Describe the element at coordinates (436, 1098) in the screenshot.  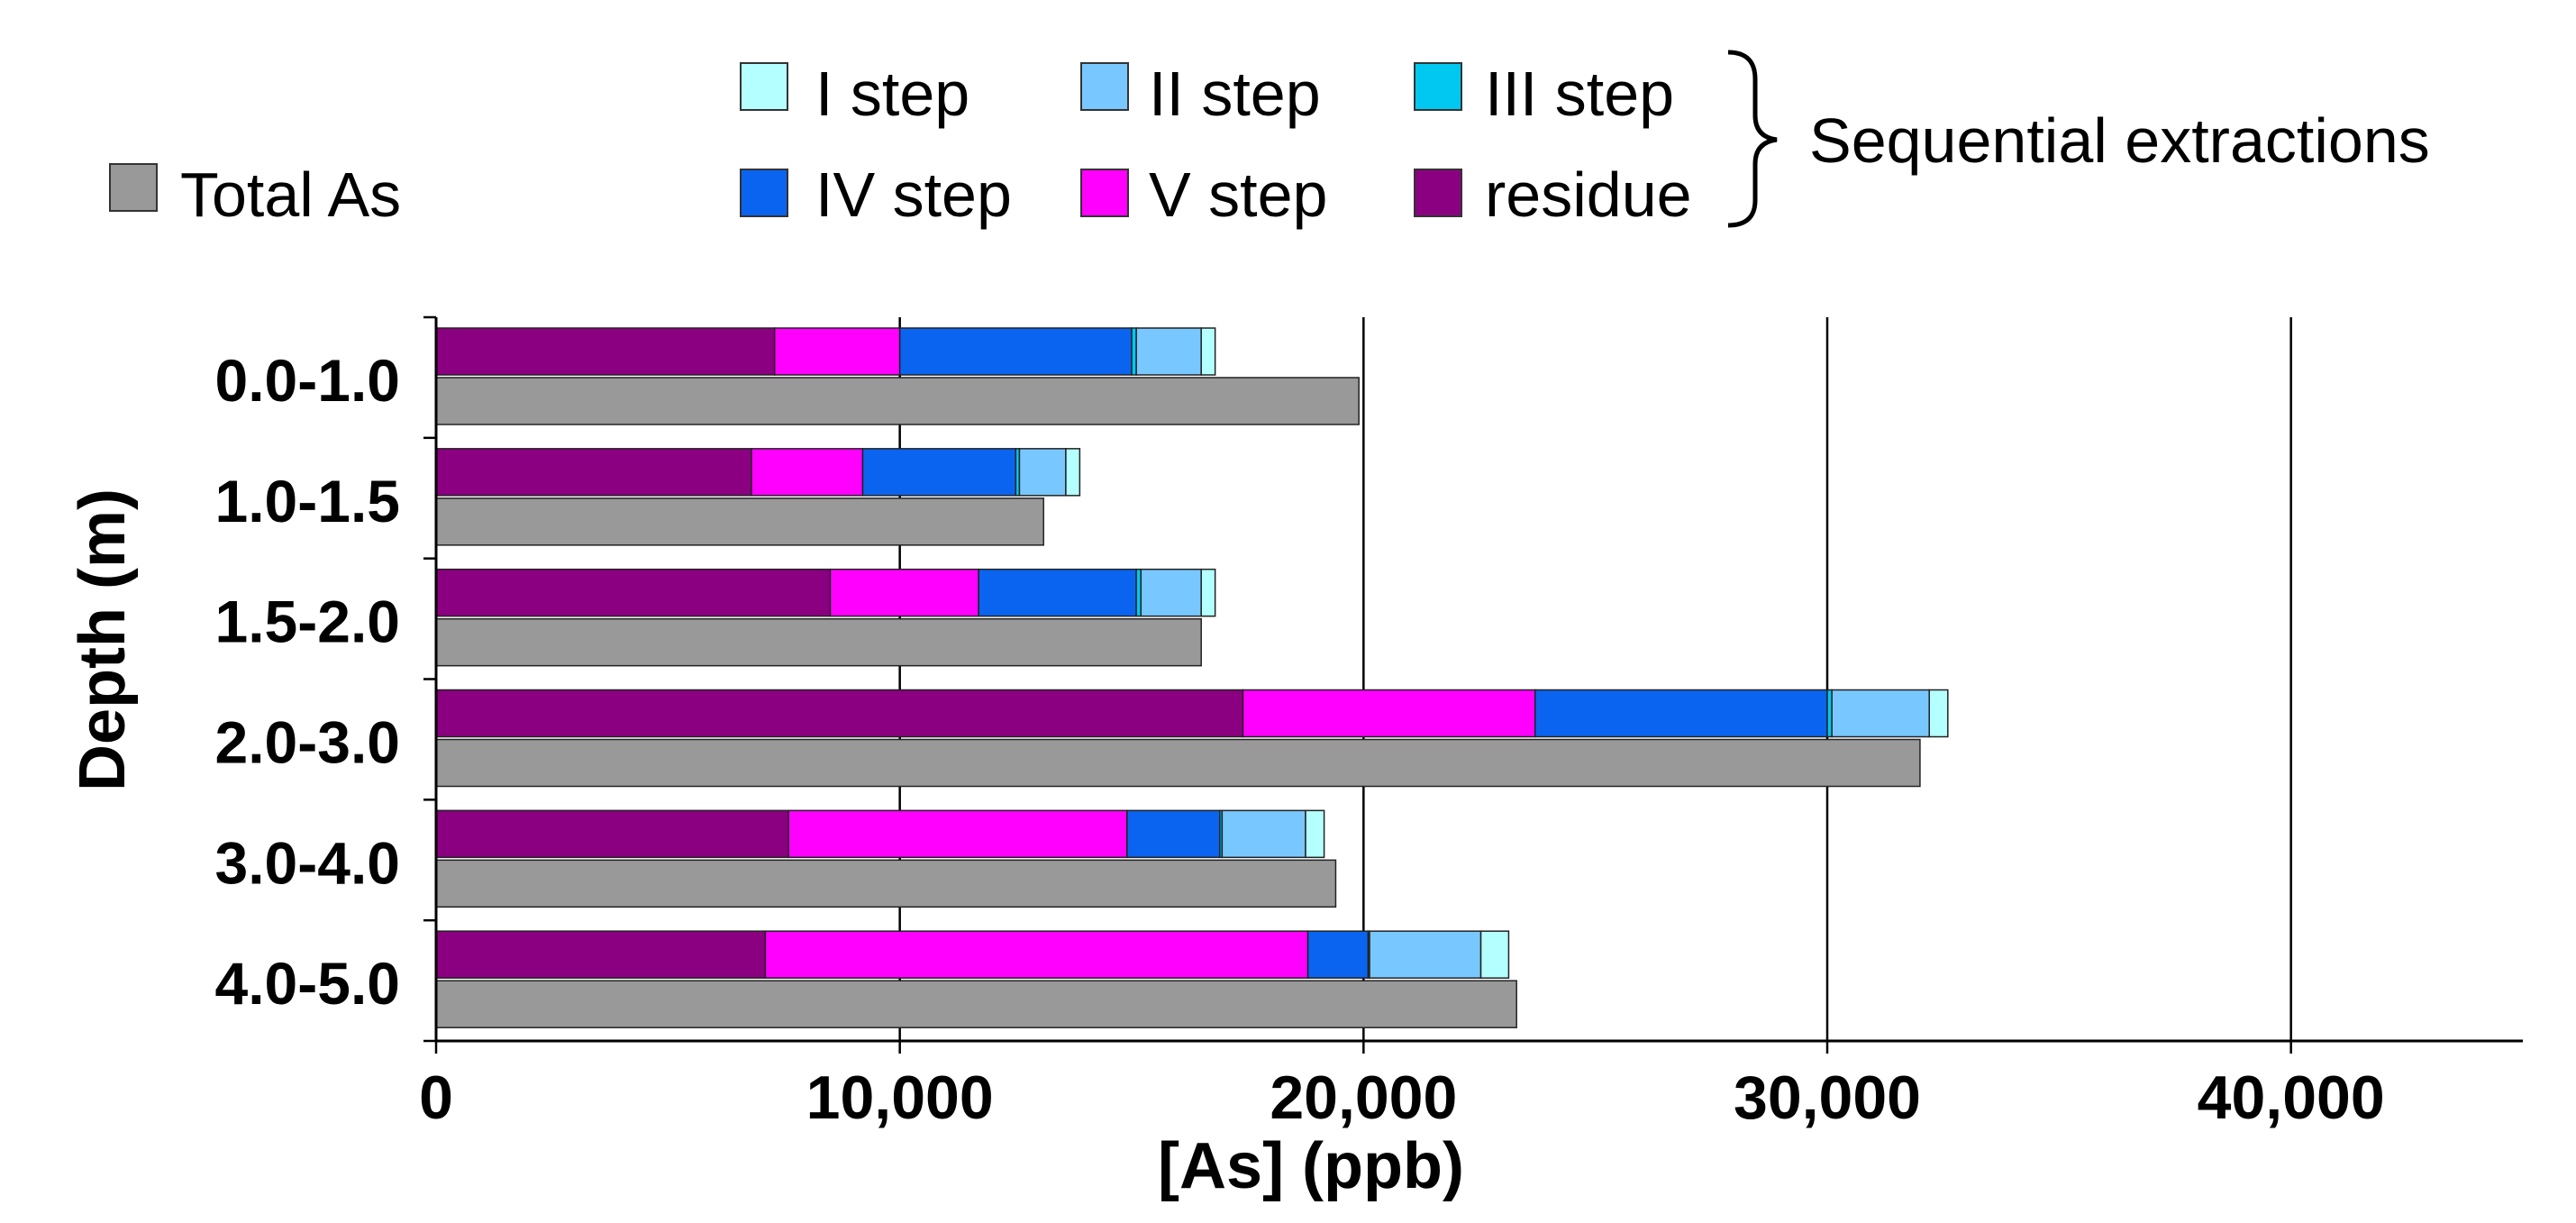
I see `x-tick-label-0: 0` at that location.